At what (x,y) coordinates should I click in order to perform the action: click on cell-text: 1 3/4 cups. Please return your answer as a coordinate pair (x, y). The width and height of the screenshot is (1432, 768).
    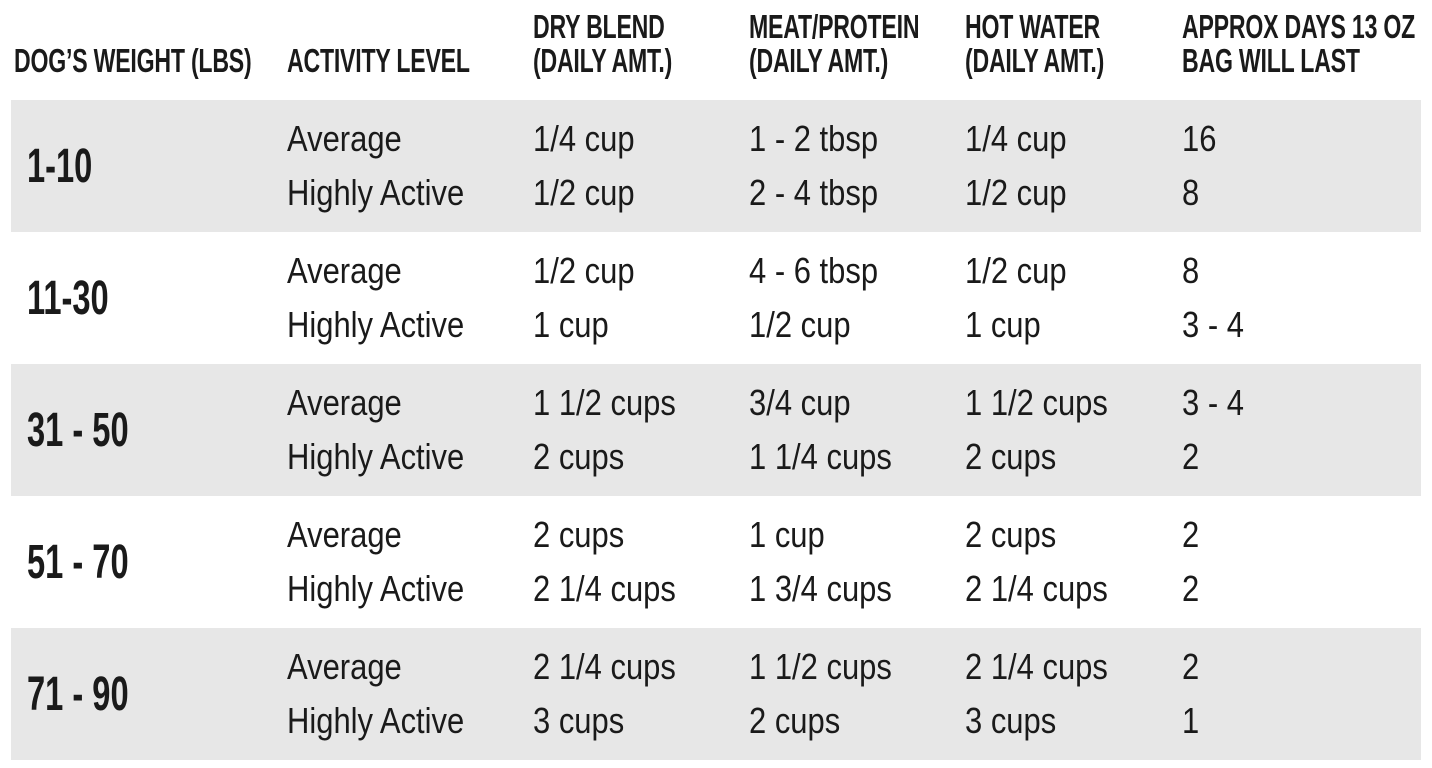
    Looking at the image, I should click on (820, 588).